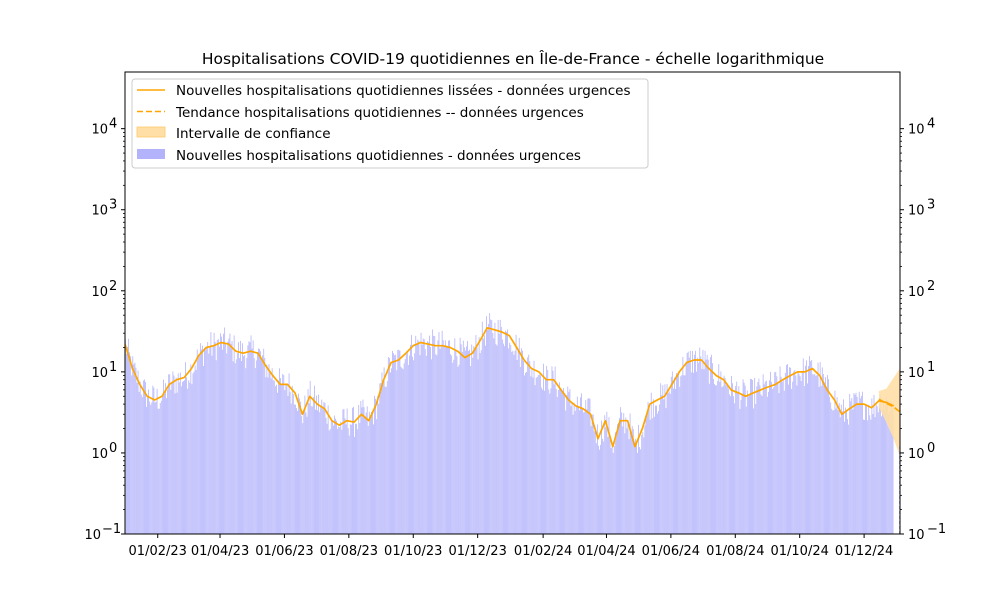  What do you see at coordinates (99, 373) in the screenshot?
I see `y-tick-label-left-2: 10` at bounding box center [99, 373].